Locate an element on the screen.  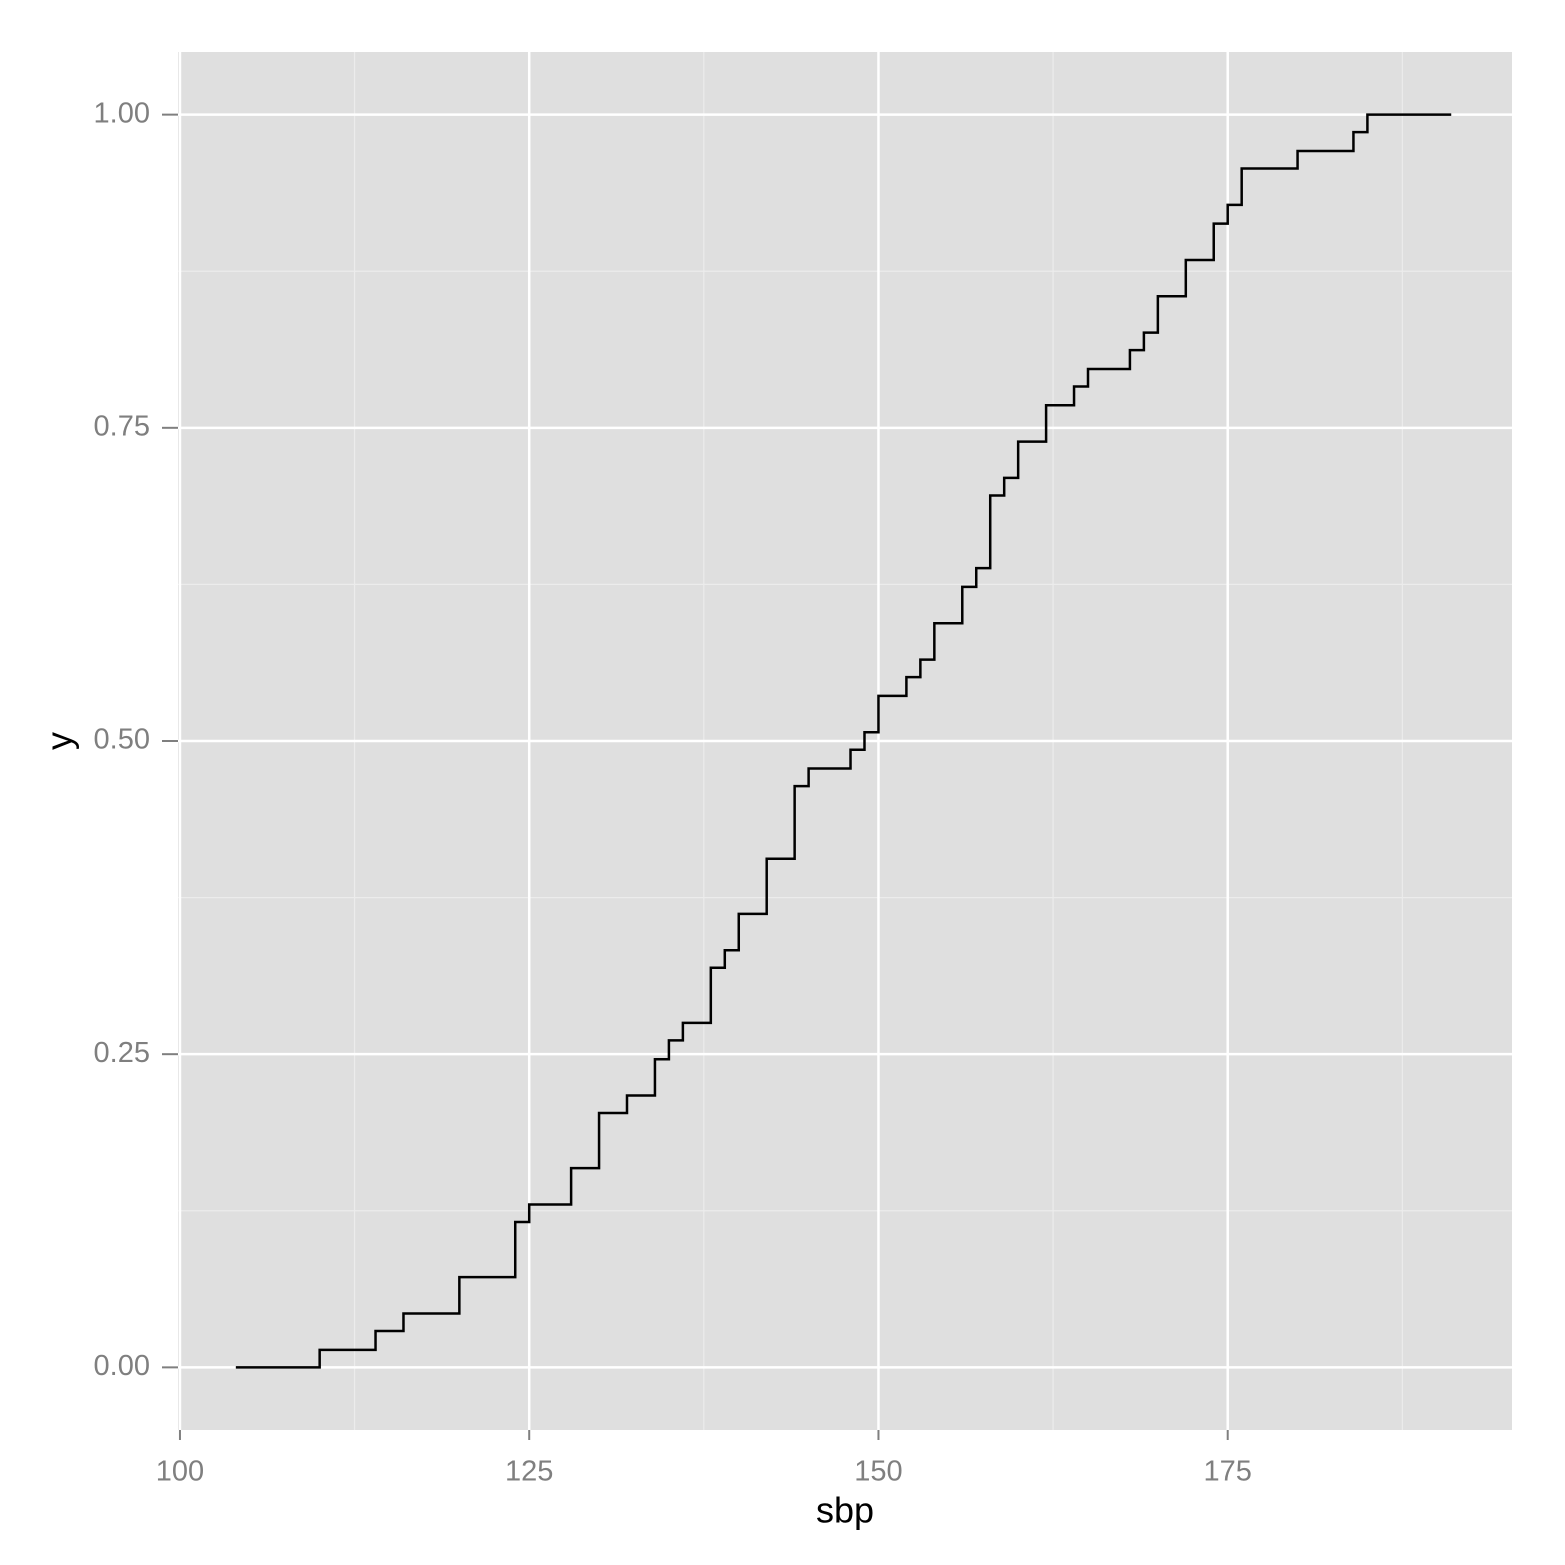
y-tick-label: 1.00 is located at coordinates (122, 113).